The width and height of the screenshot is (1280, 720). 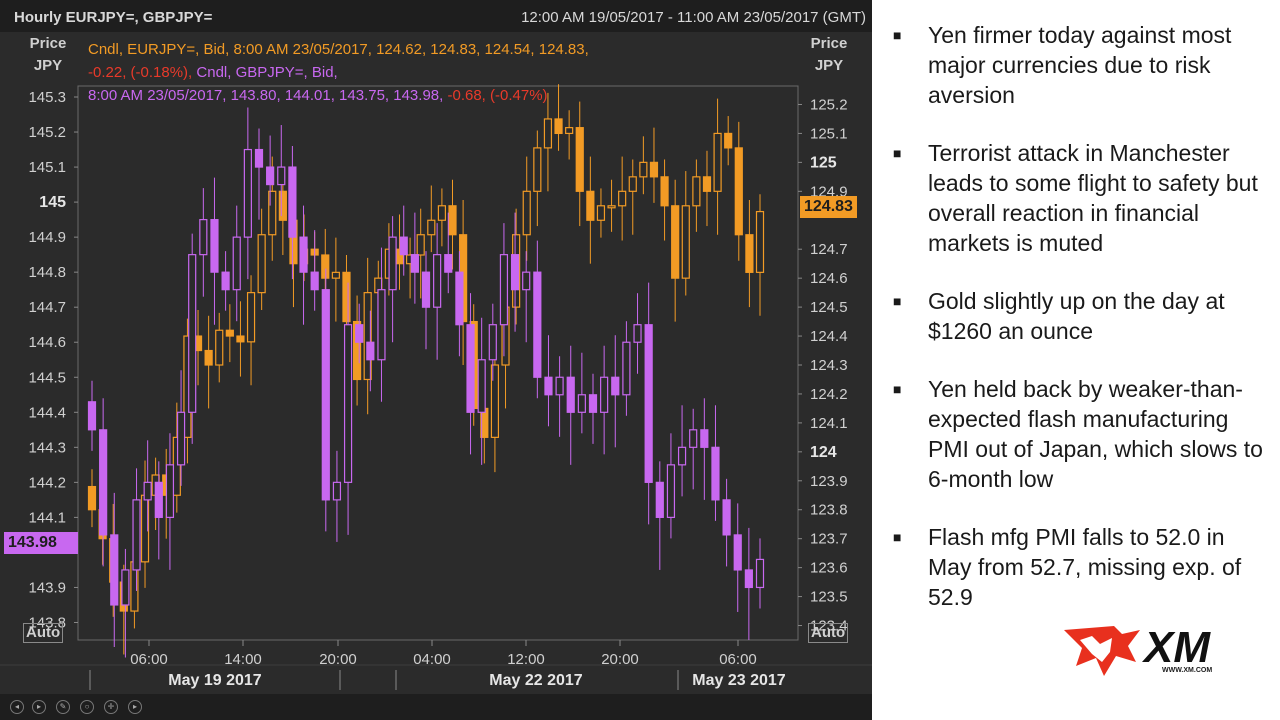 I want to click on left-tick-label: 144.6, so click(x=47, y=342).